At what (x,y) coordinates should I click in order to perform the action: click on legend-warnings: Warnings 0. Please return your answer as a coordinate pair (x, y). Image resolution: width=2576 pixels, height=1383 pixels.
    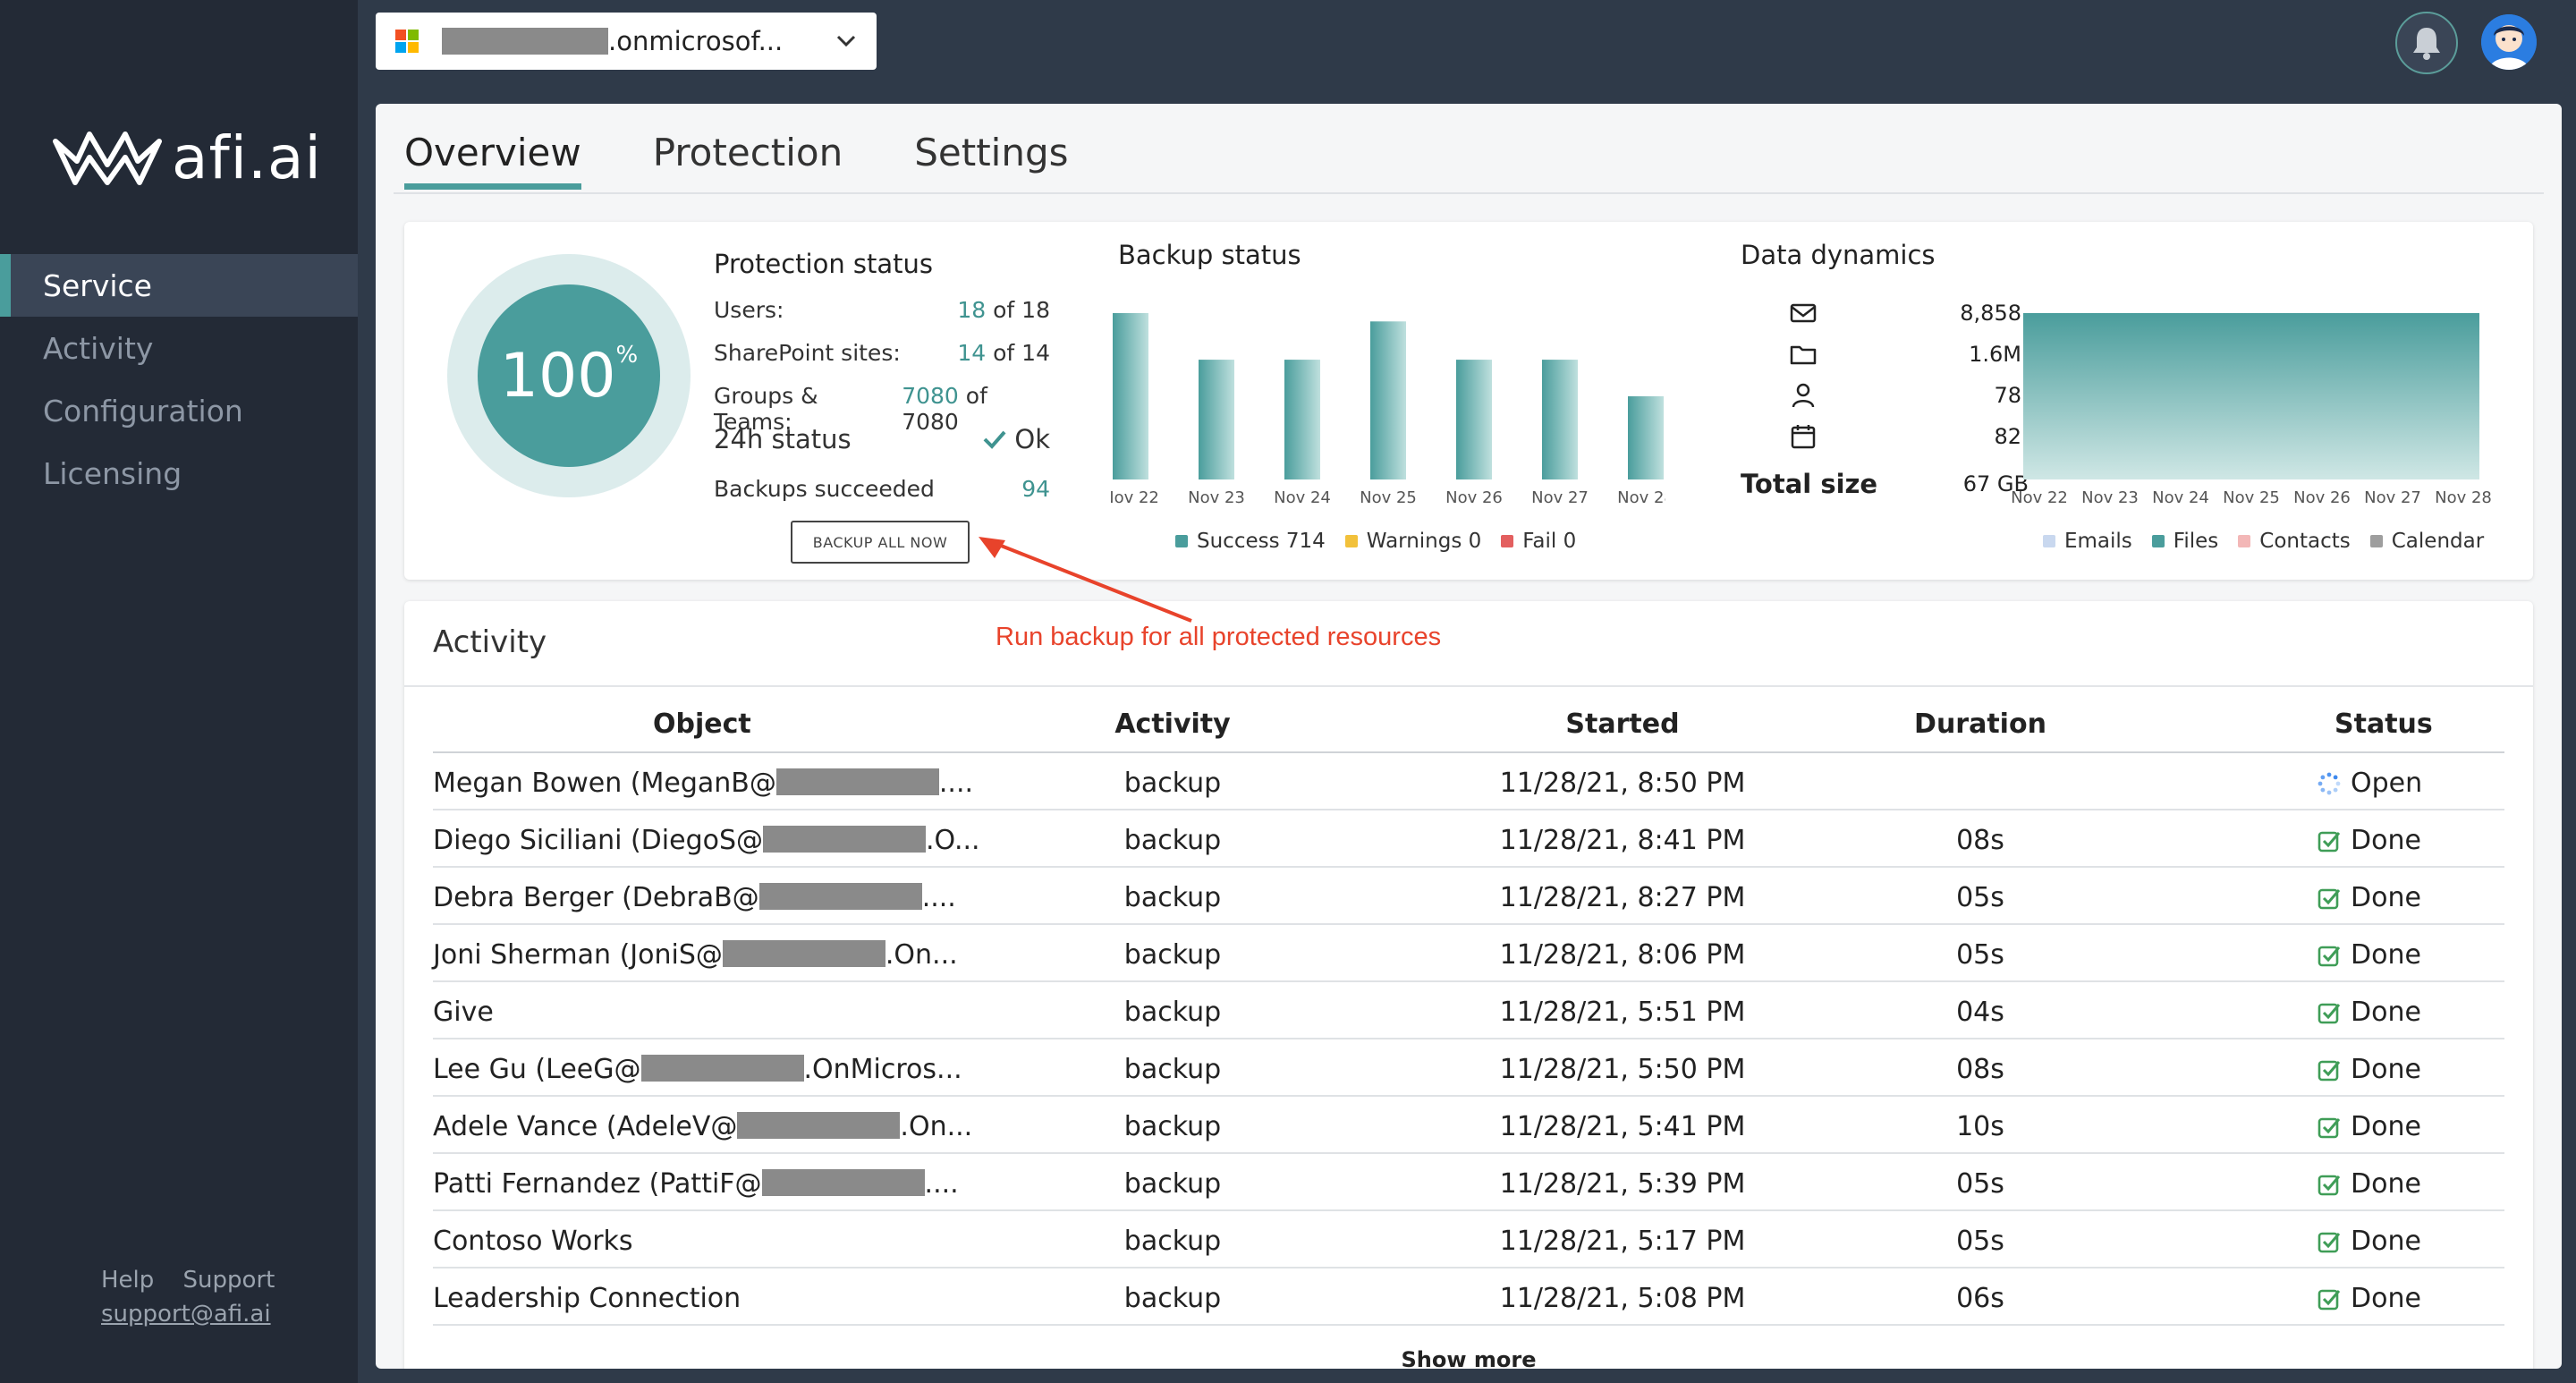
    Looking at the image, I should click on (1412, 542).